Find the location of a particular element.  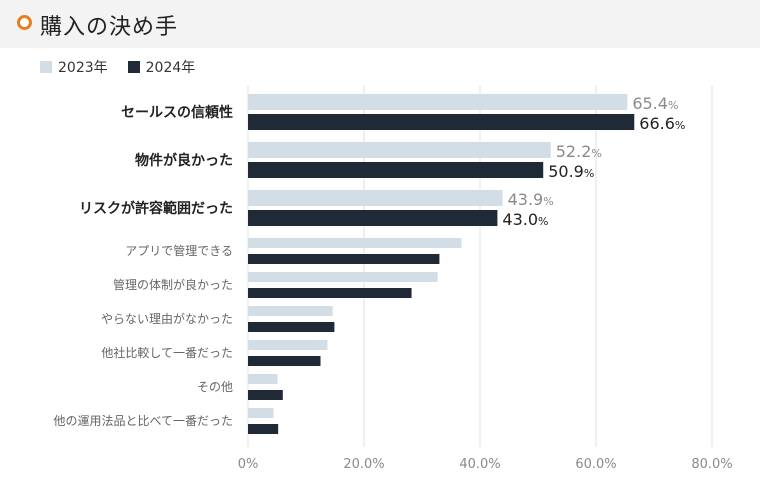

chart-header: 購入の決め手 is located at coordinates (380, 24).